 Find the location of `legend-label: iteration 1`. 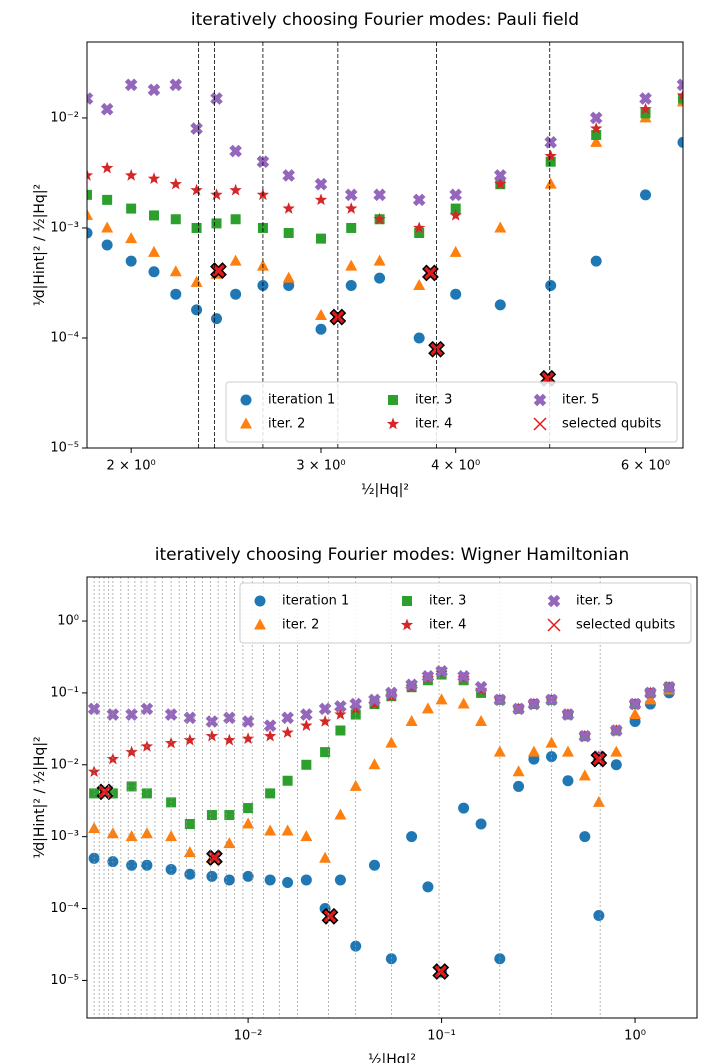

legend-label: iteration 1 is located at coordinates (315, 601).